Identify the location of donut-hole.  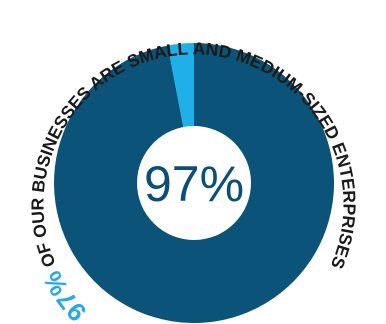
(194, 183).